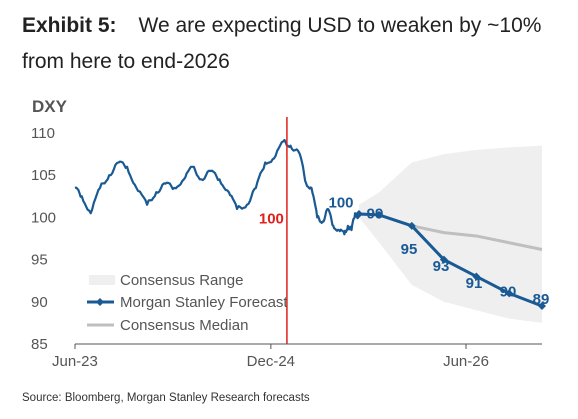 This screenshot has width=578, height=419. Describe the element at coordinates (271, 218) in the screenshot. I see `spot-value-label: 100` at that location.